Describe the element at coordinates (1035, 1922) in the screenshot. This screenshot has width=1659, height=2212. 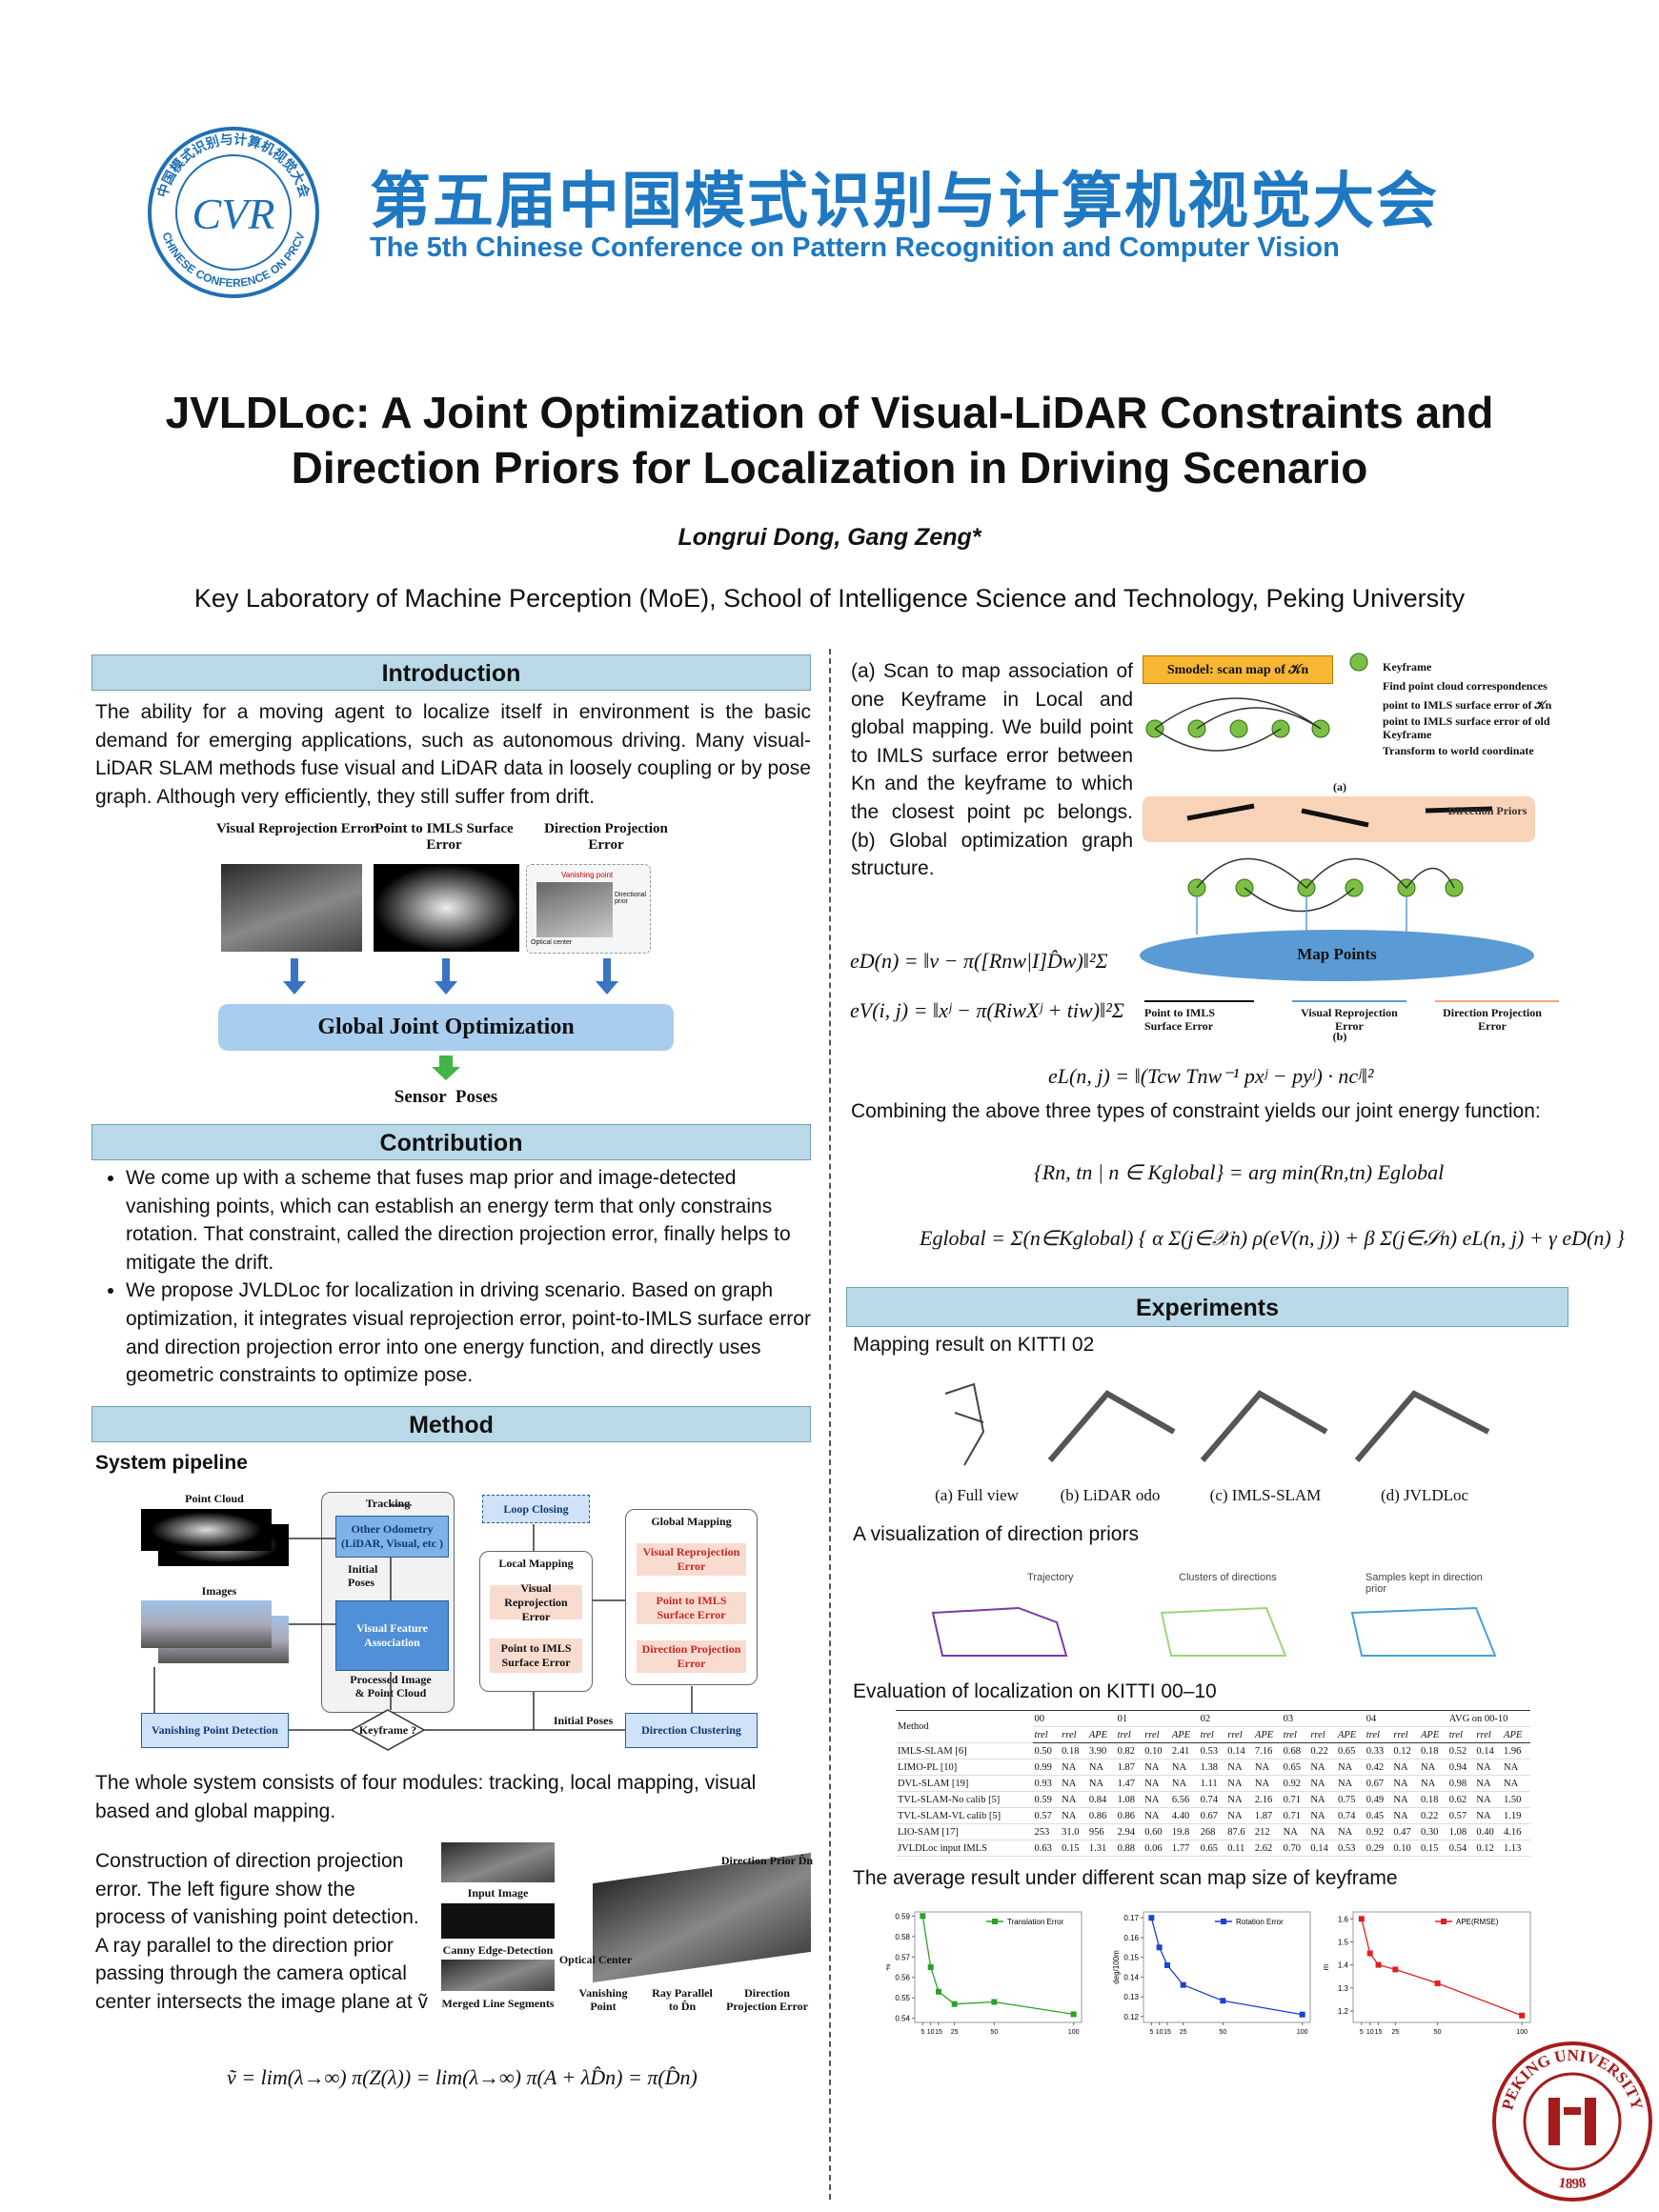
I see `legend-label: Translation Error` at that location.